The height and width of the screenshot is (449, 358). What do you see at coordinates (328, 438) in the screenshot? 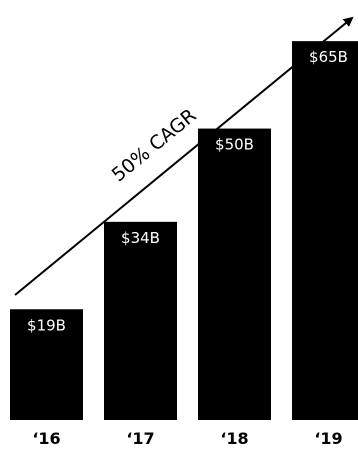
I see `x-tick-label-3: ‘19` at bounding box center [328, 438].